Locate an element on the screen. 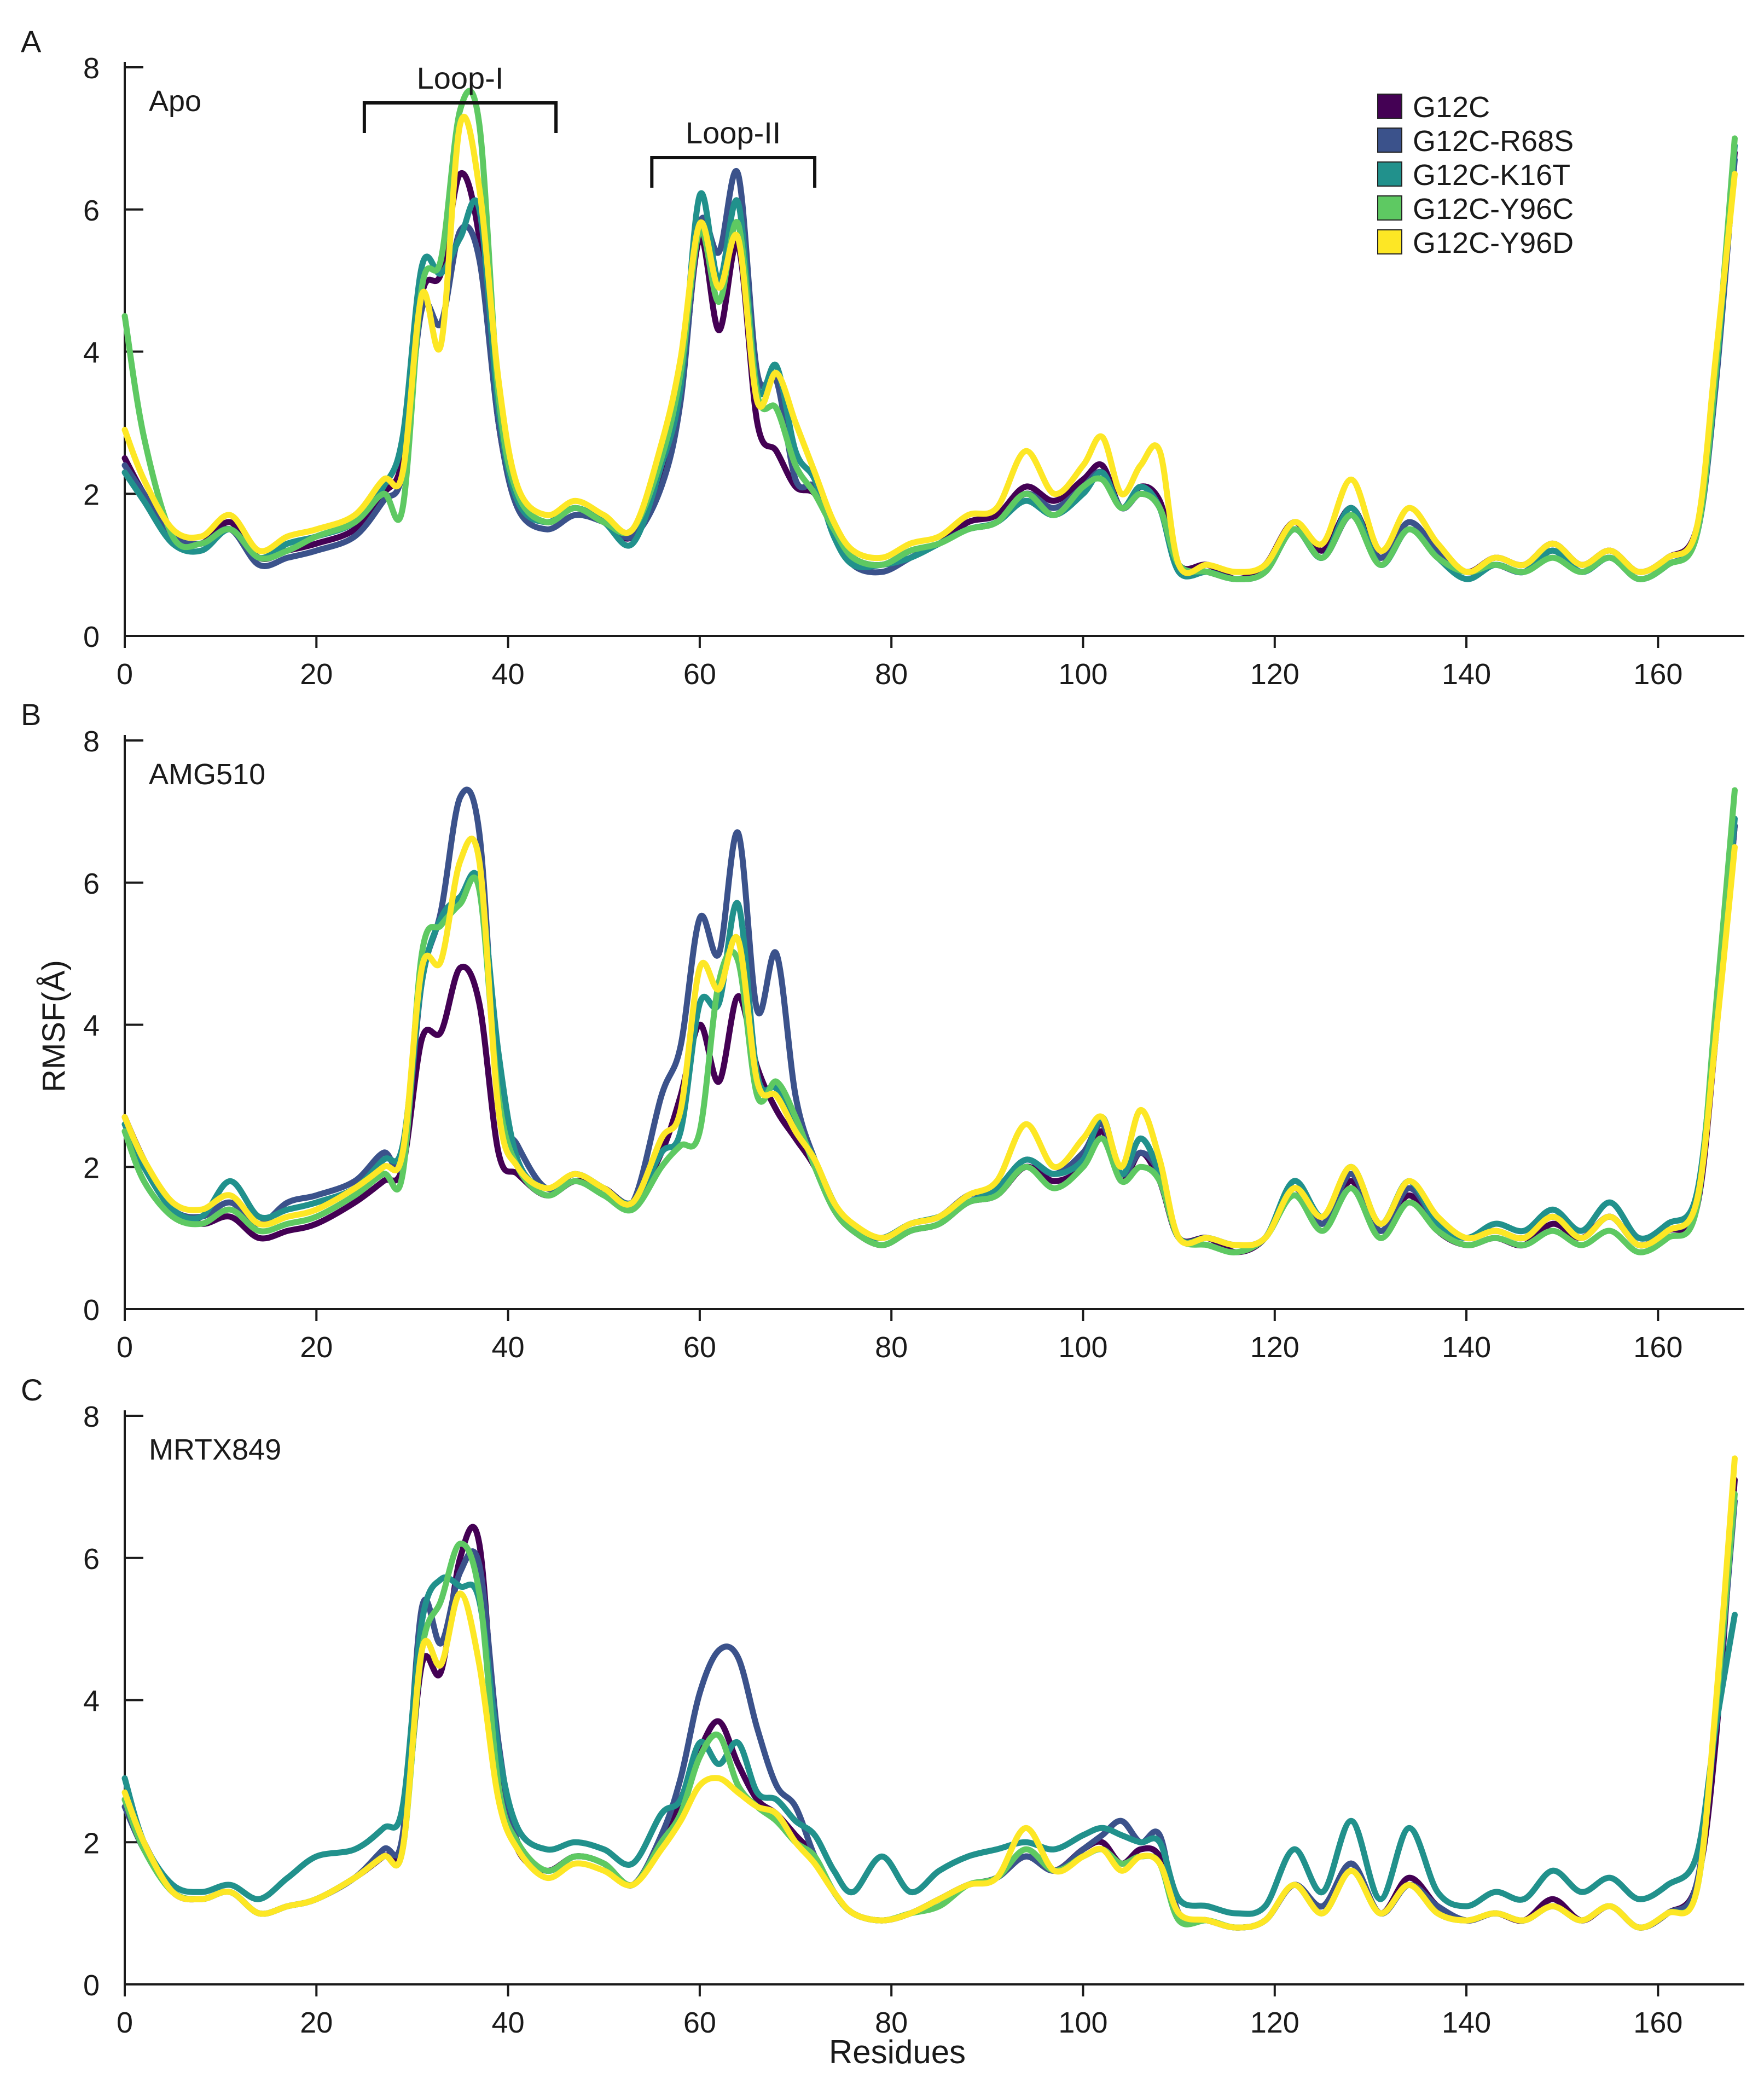  loop-label: Loop-I is located at coordinates (461, 78).